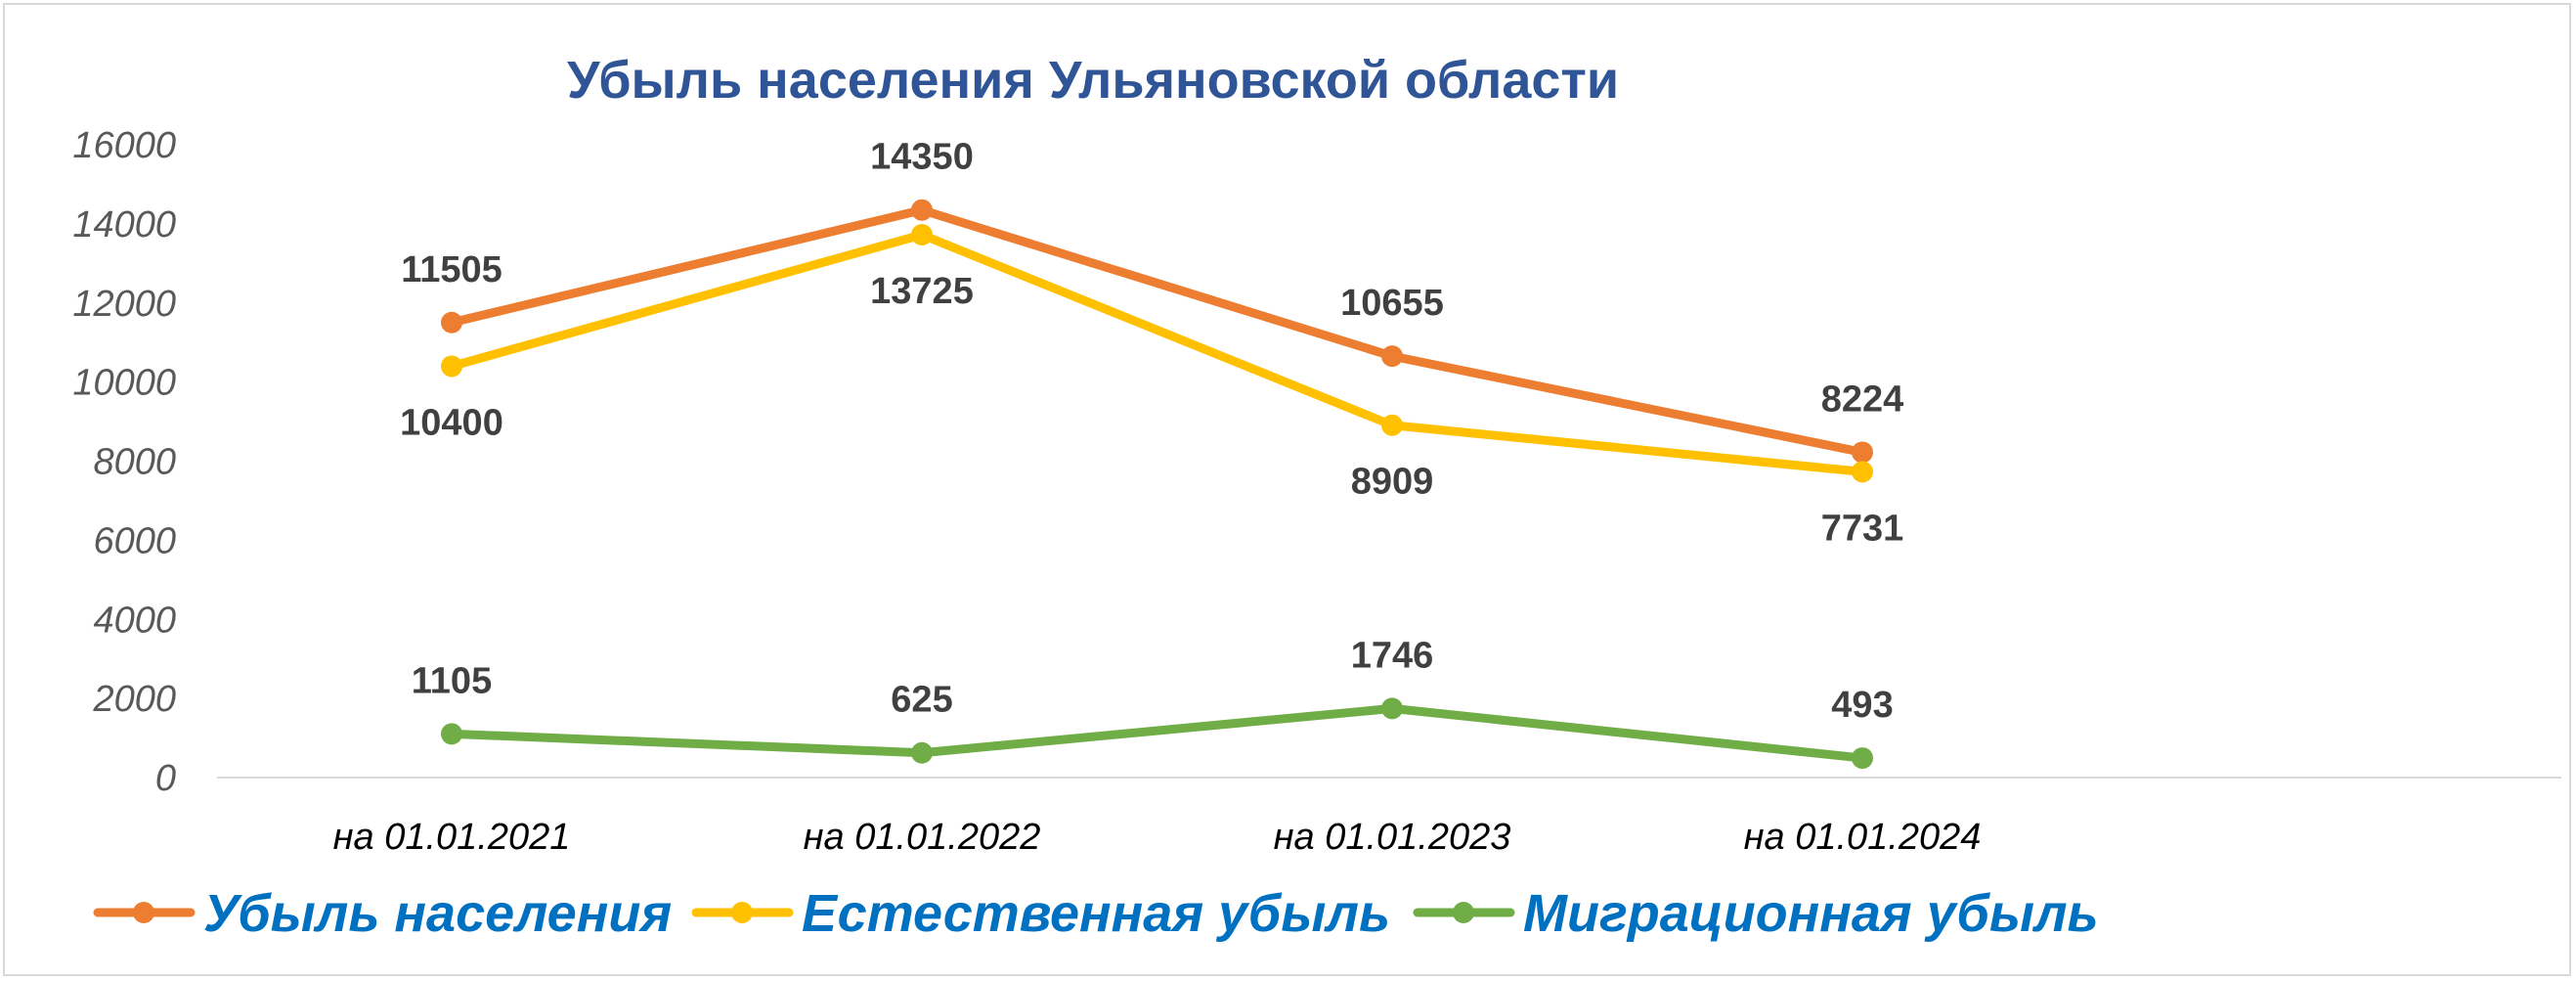  I want to click on legend-label: Естественная убыль, so click(1096, 914).